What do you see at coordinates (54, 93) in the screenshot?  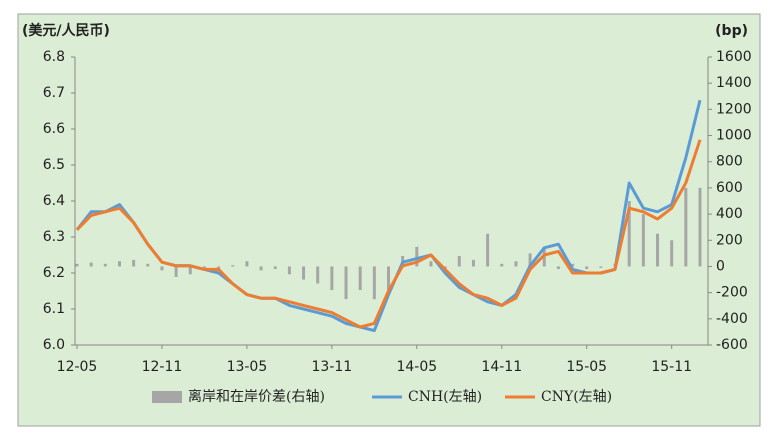 I see `y-tick-label: 6.7` at bounding box center [54, 93].